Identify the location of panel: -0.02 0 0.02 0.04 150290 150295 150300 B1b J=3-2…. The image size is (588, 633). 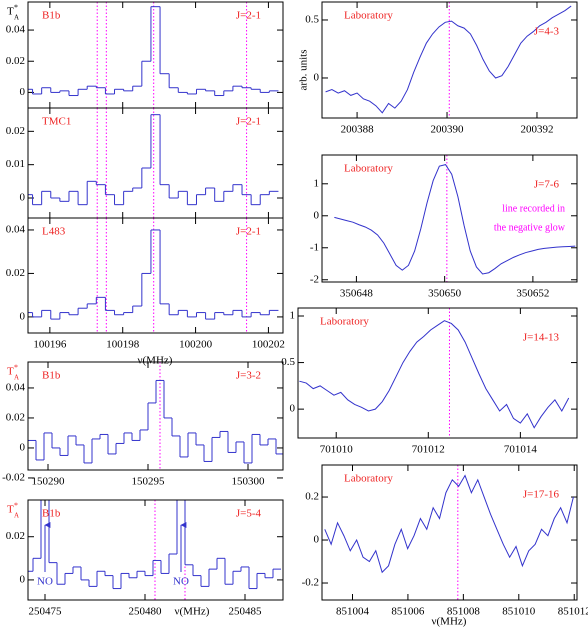
(143, 424).